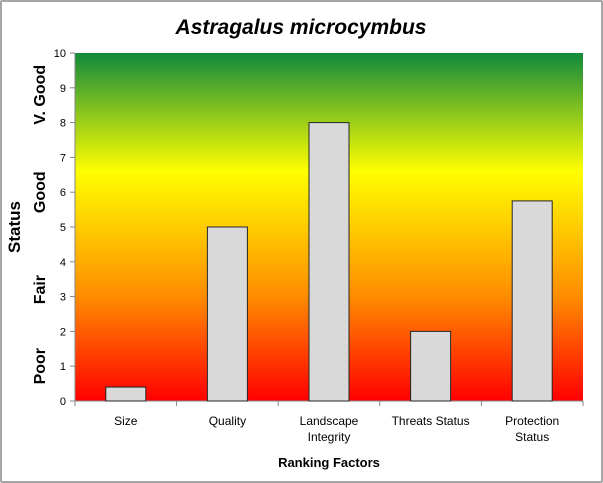 The image size is (603, 483). I want to click on y-tick-label: 1, so click(63, 367).